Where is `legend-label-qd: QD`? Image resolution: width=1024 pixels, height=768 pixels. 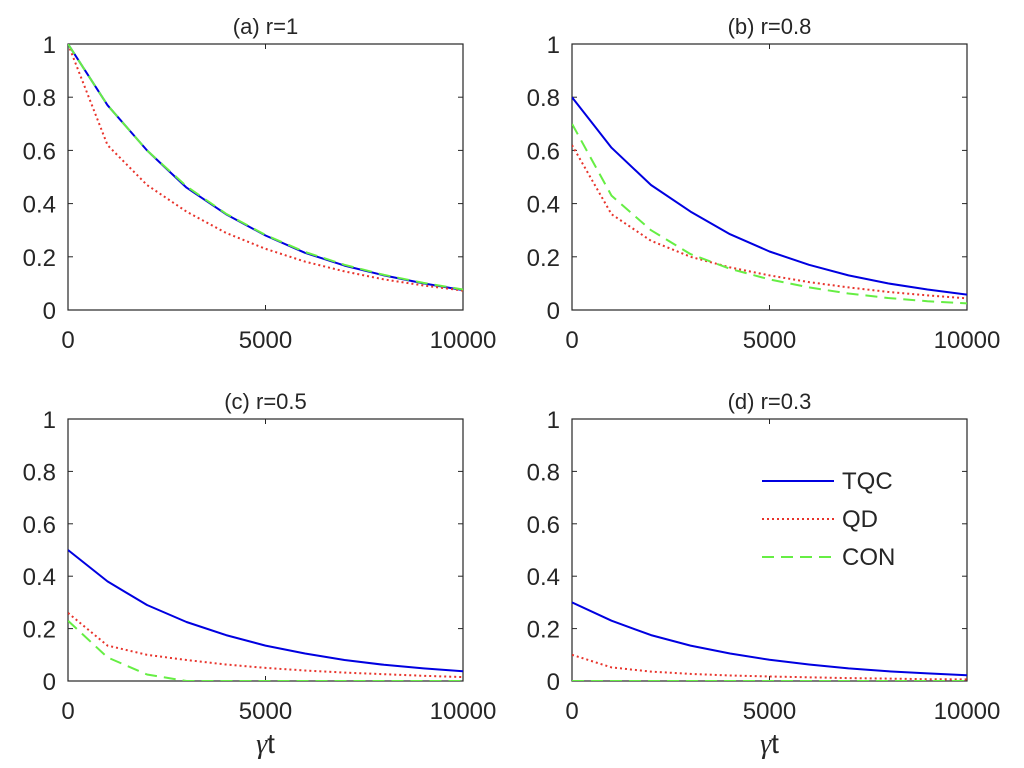
legend-label-qd: QD is located at coordinates (860, 519).